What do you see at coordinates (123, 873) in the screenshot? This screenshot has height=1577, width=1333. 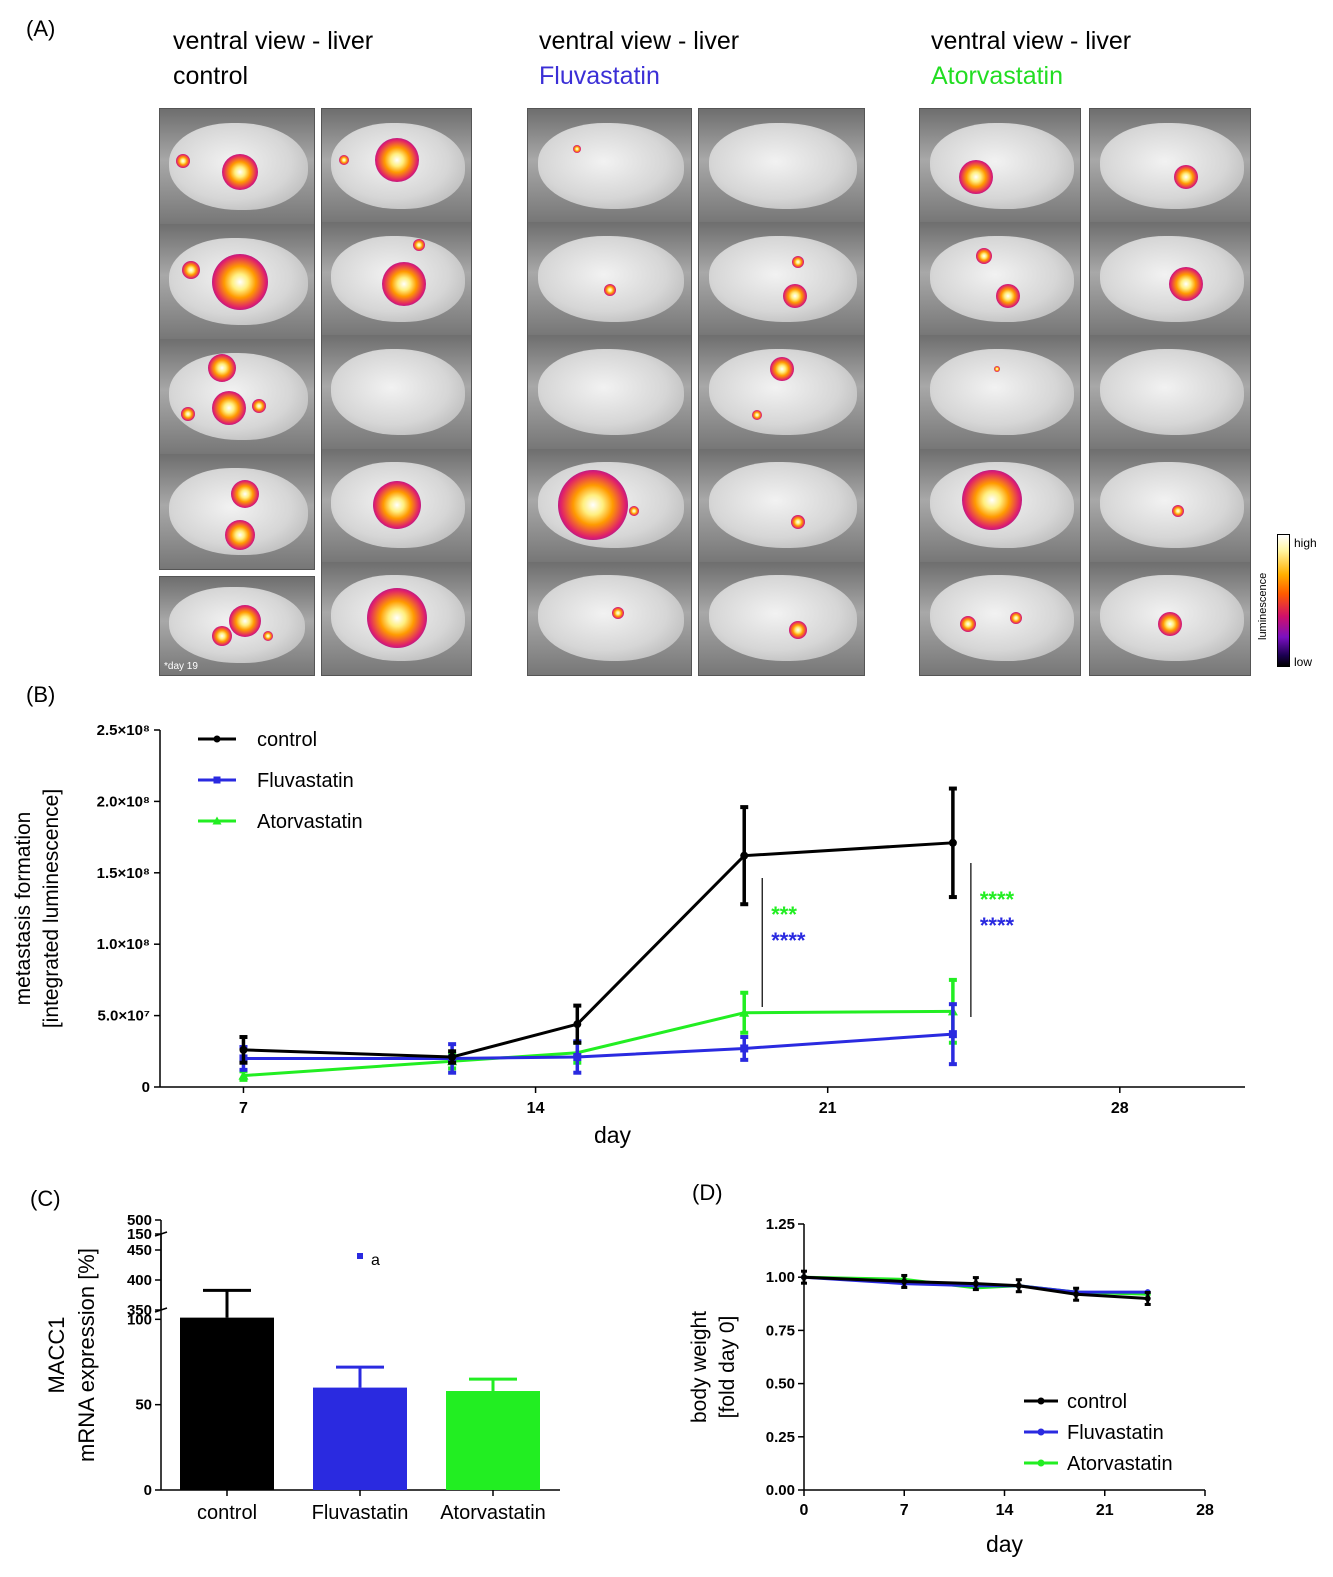 I see `y-tick-label: 1.5×10⁸` at bounding box center [123, 873].